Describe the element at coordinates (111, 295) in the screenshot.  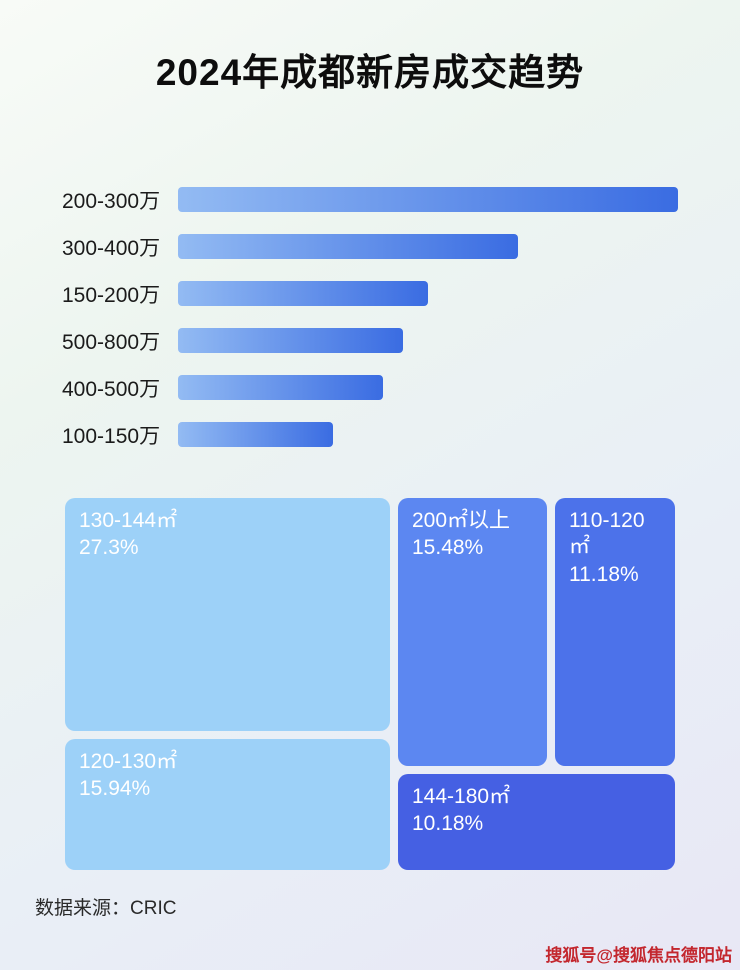
I see `bar-category-label: 150-200万` at that location.